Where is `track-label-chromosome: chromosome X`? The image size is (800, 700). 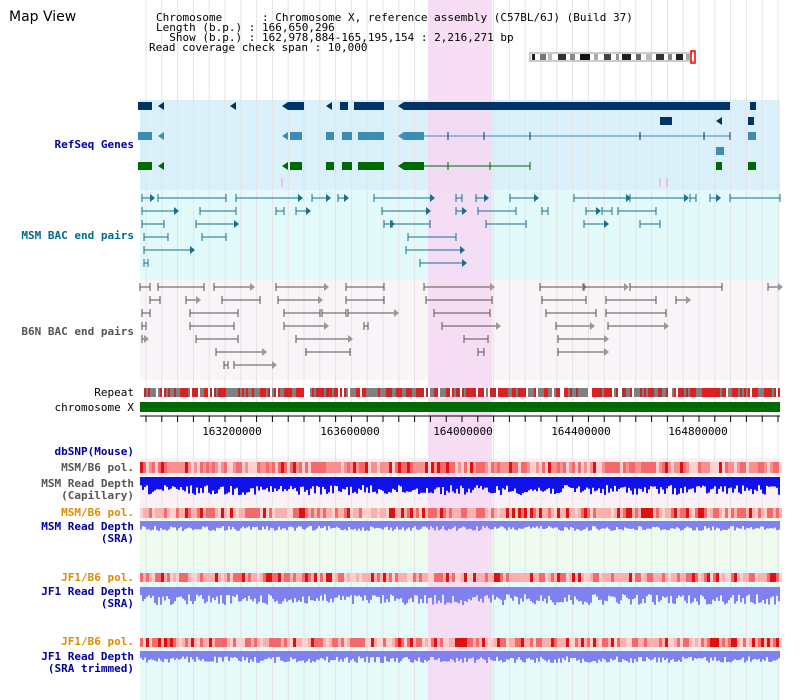
track-label-chromosome: chromosome X is located at coordinates (94, 407).